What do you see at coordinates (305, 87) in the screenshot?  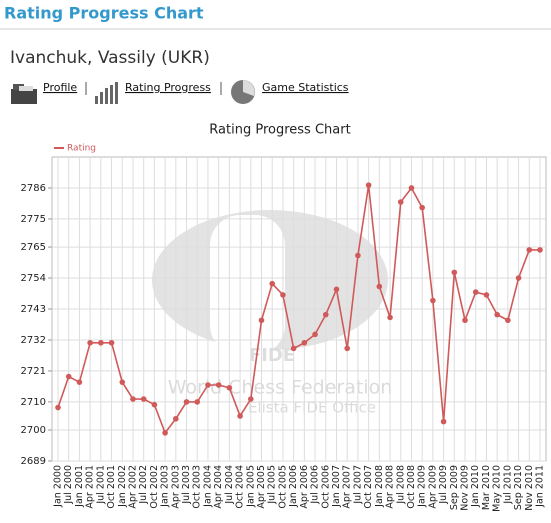 I see `game-statistics-link: Game Statistics` at bounding box center [305, 87].